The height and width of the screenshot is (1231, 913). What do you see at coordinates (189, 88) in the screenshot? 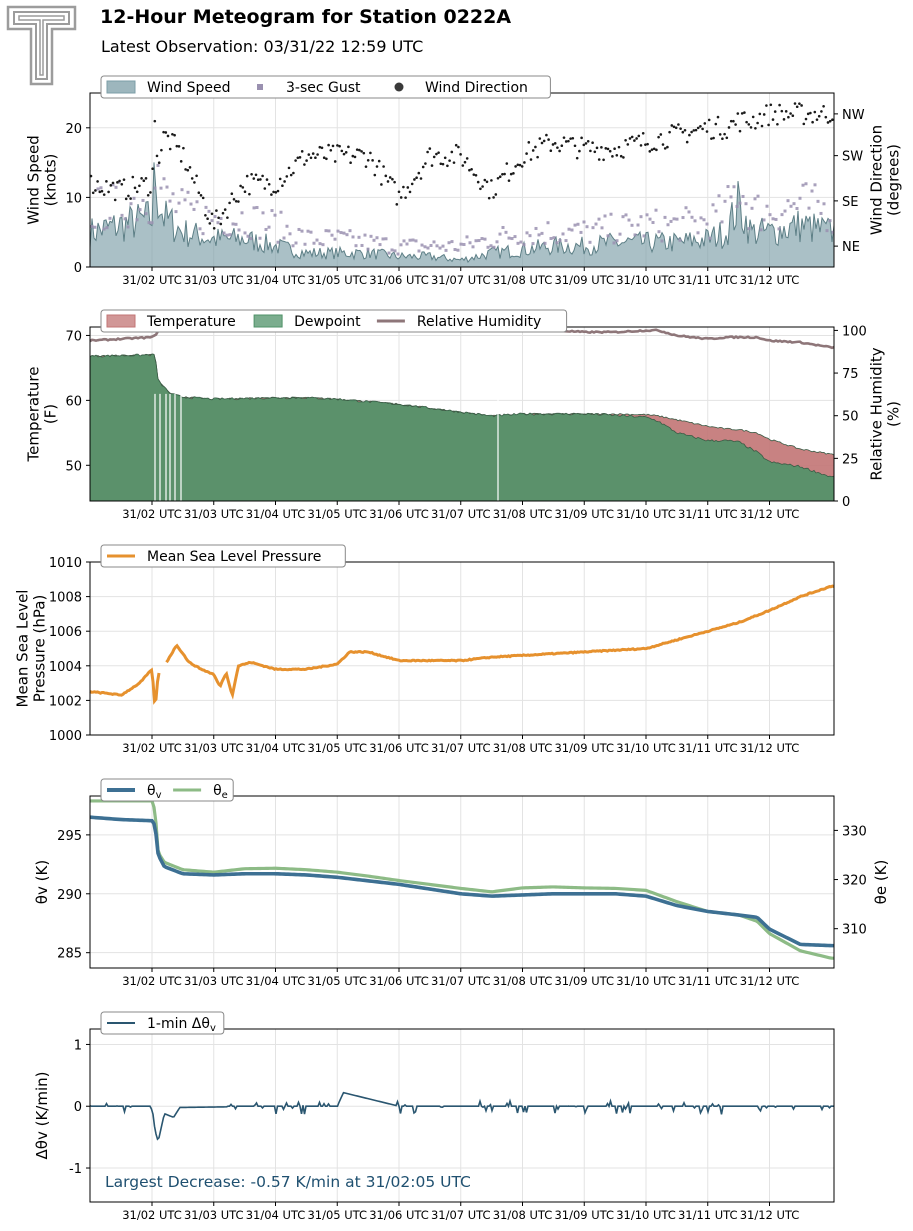
I see `legend-label: Wind Speed` at bounding box center [189, 88].